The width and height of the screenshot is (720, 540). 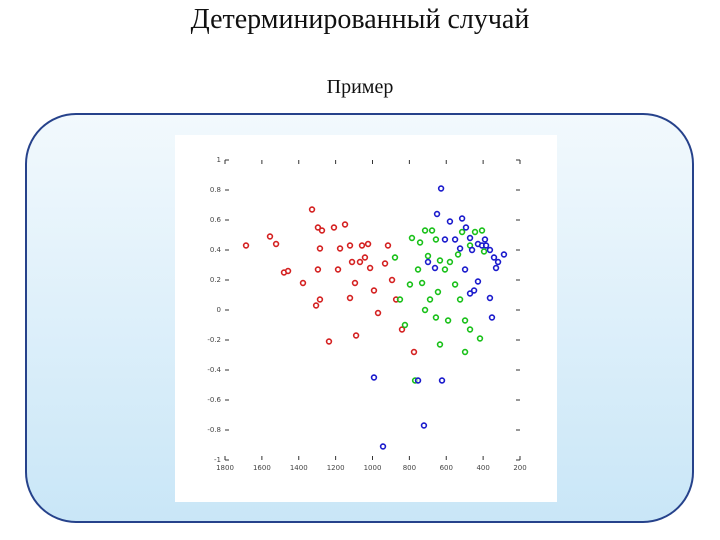 I want to click on x-tick-label: 1000, so click(x=373, y=468).